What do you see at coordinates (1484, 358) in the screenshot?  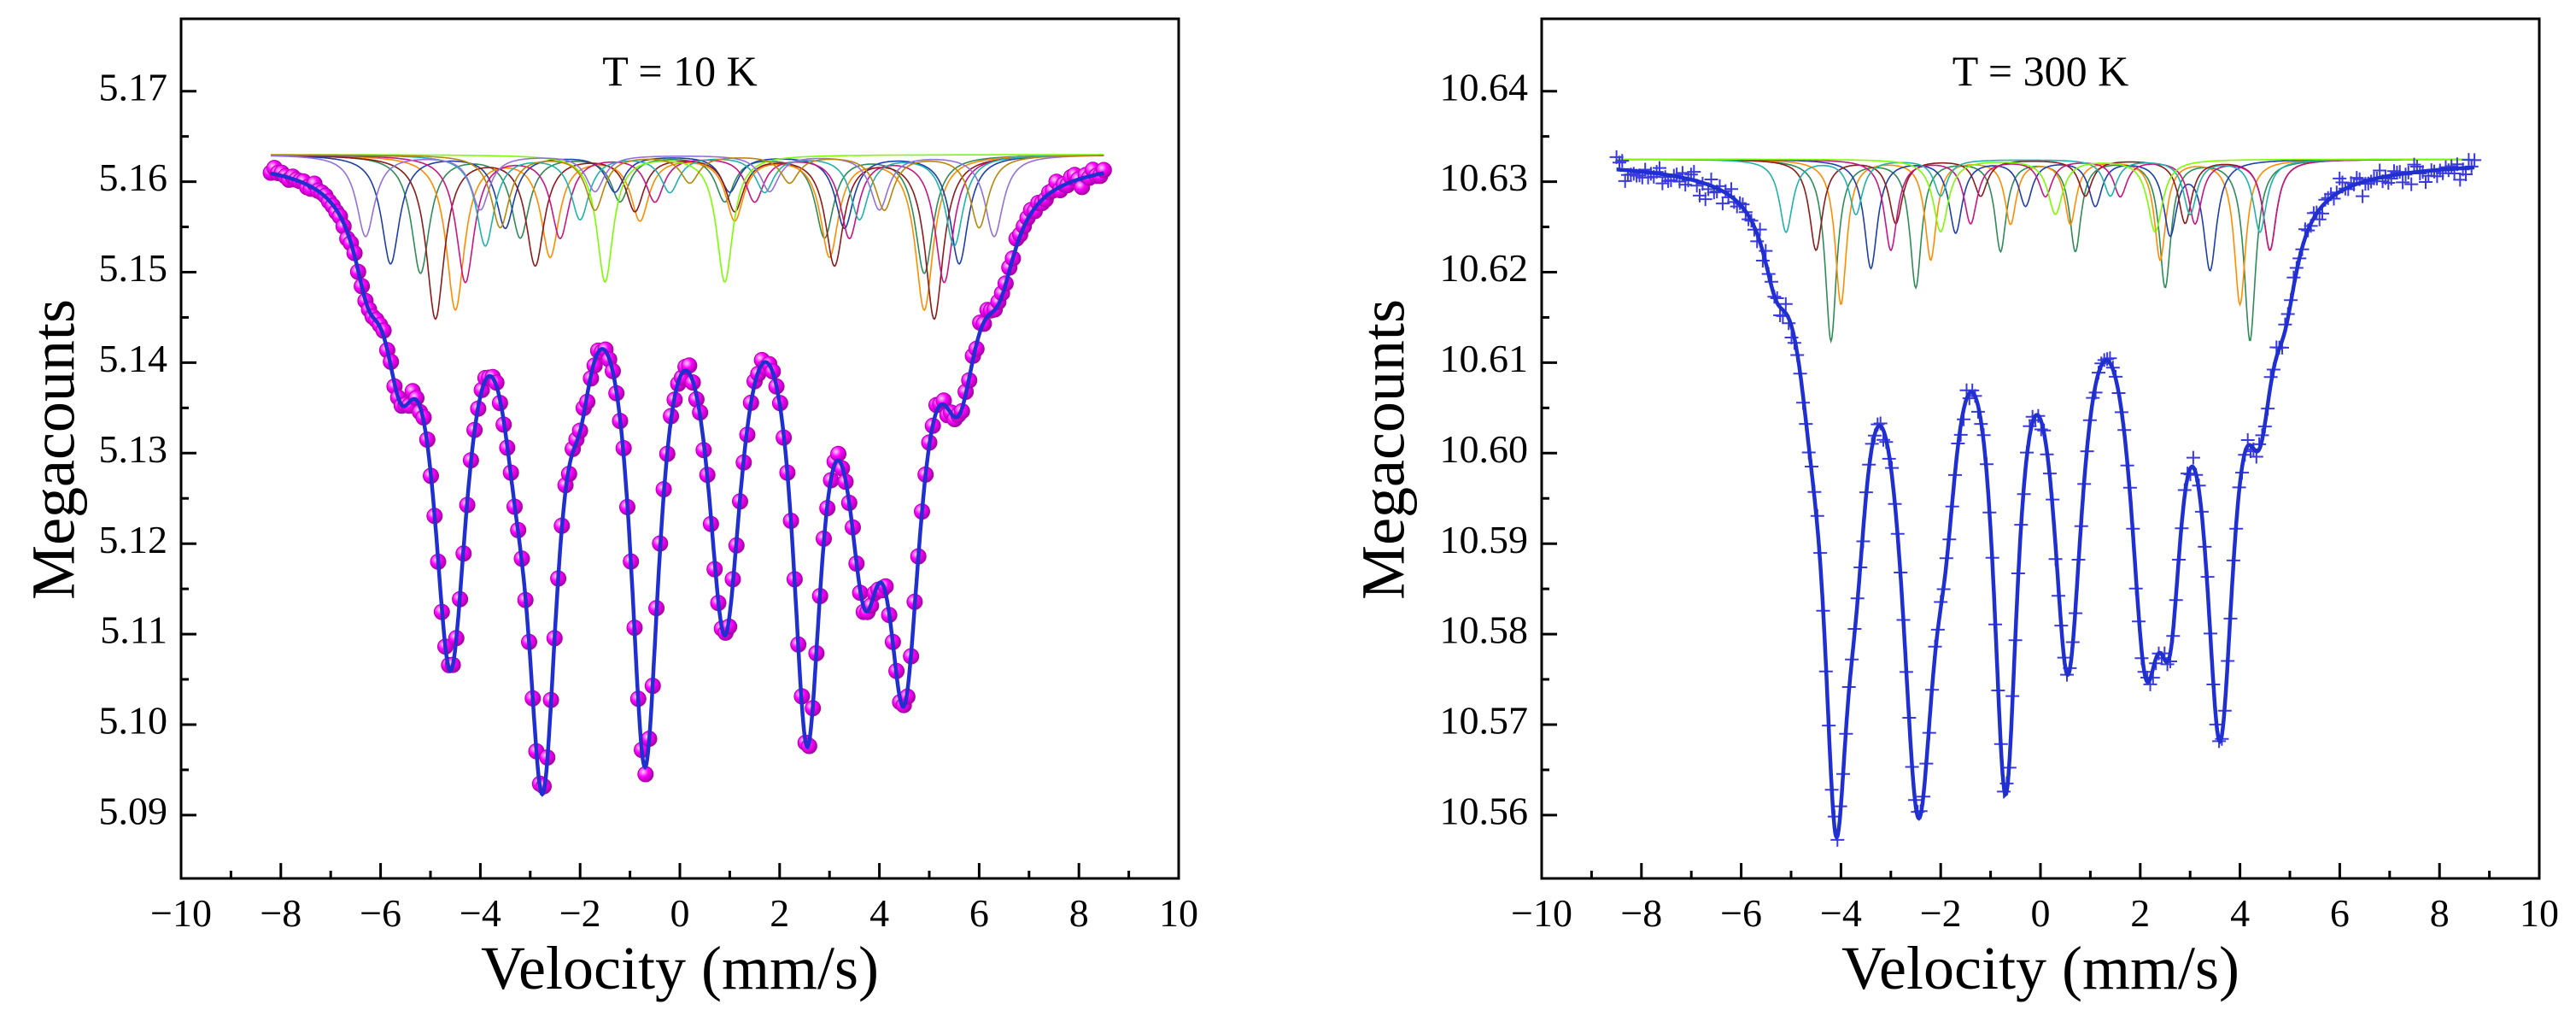 I see `y-tick-label-300k: 10.61` at bounding box center [1484, 358].